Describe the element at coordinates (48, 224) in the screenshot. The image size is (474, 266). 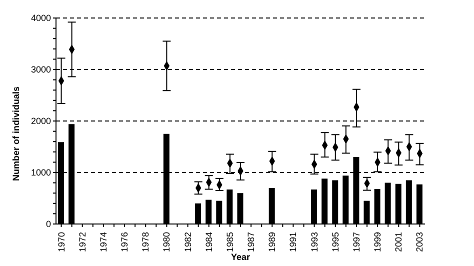
I see `y-tick-label: 0` at that location.